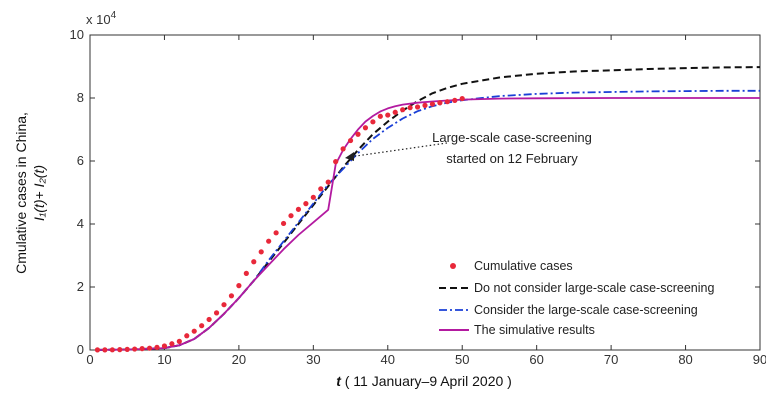 The image size is (766, 393). I want to click on x-tick-label: 10, so click(164, 359).